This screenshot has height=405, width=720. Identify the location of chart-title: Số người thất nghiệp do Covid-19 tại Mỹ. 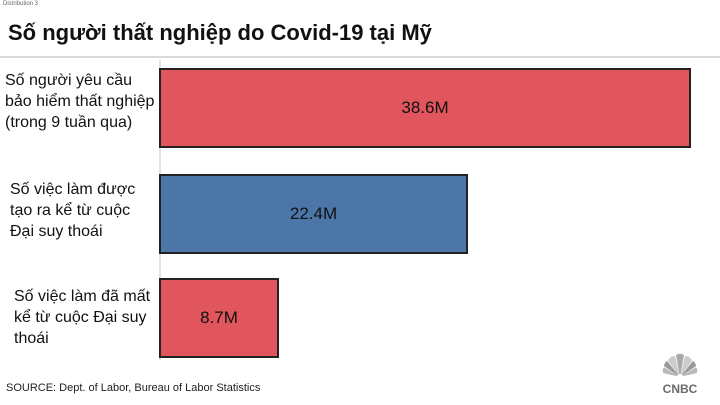
(220, 32).